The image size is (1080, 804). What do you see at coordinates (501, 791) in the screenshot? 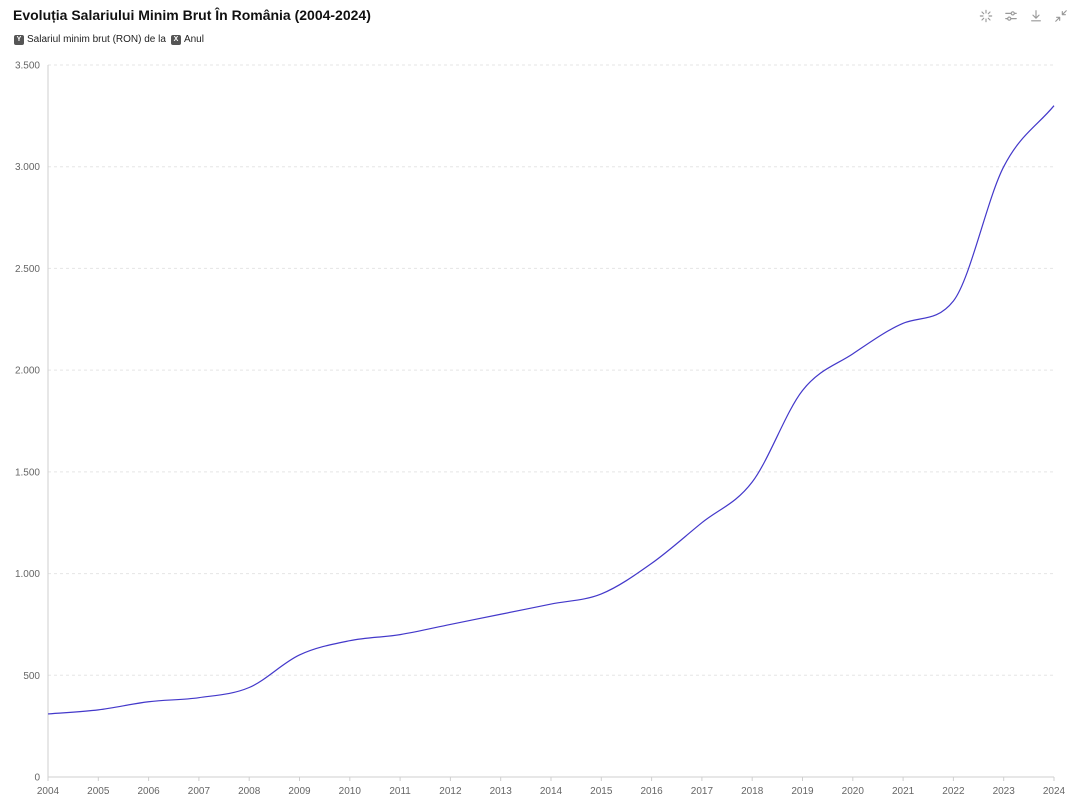
I see `x-tick-label: 2013` at bounding box center [501, 791].